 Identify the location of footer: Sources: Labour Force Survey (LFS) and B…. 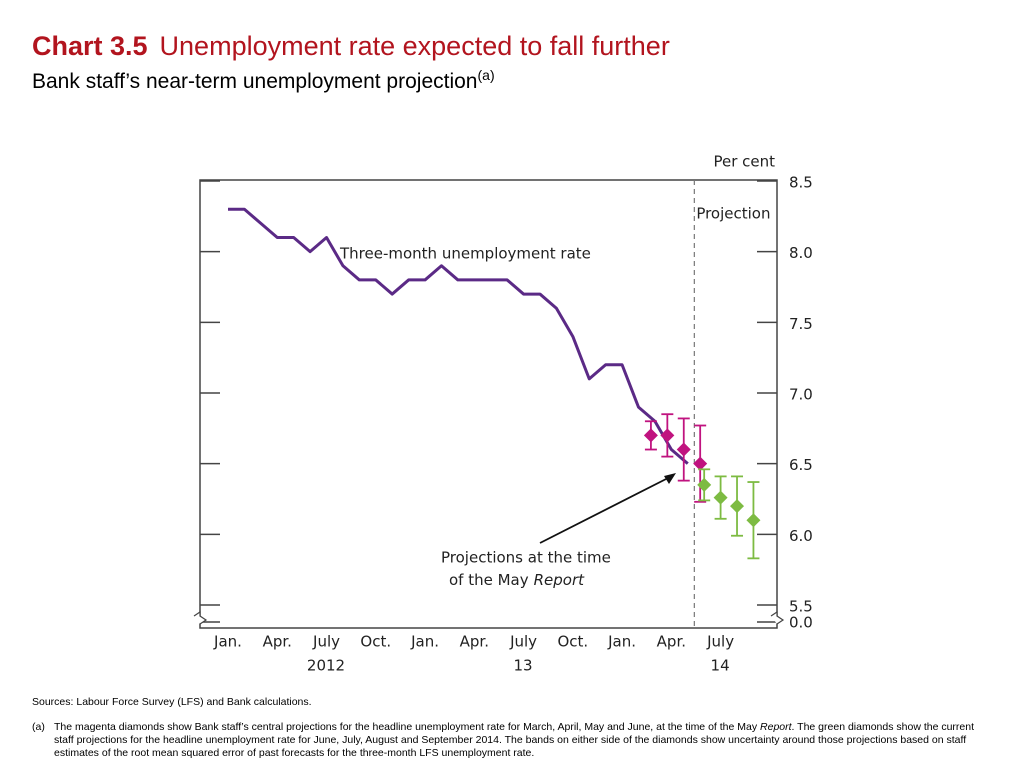
(512, 728).